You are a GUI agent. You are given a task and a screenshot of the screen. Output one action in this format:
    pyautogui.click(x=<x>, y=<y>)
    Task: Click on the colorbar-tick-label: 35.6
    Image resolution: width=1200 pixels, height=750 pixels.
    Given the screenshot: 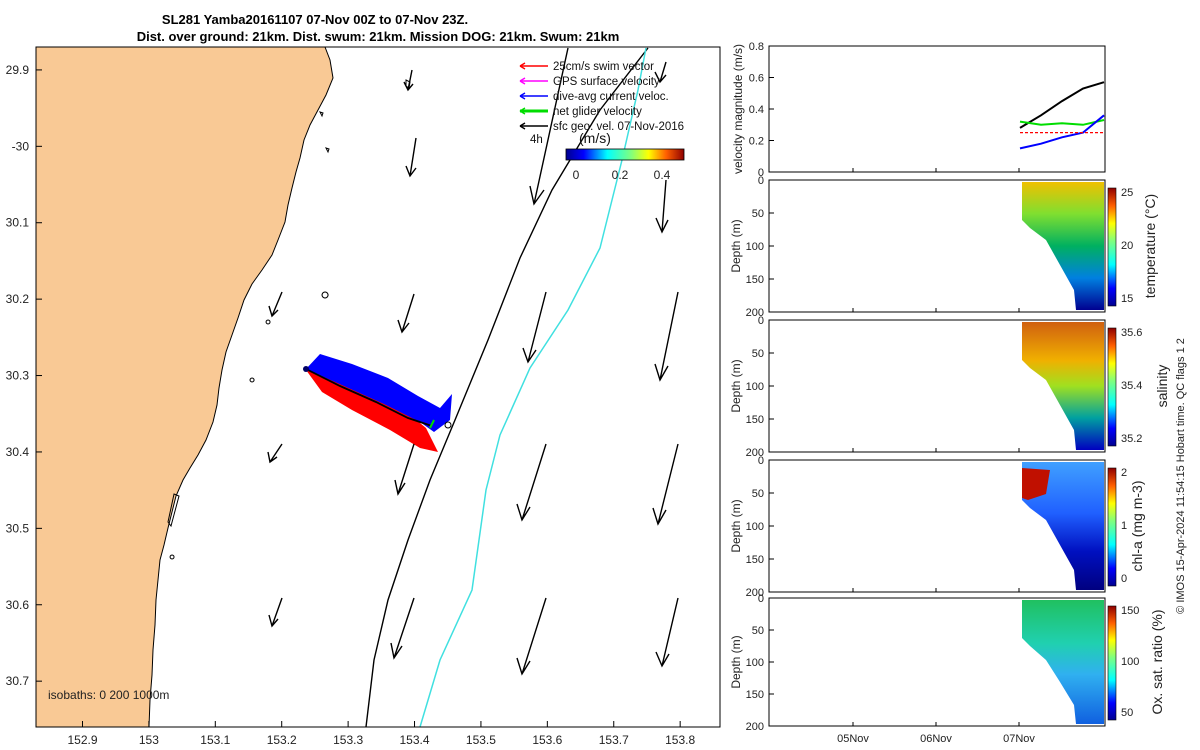 What is the action you would take?
    pyautogui.click(x=1131, y=333)
    